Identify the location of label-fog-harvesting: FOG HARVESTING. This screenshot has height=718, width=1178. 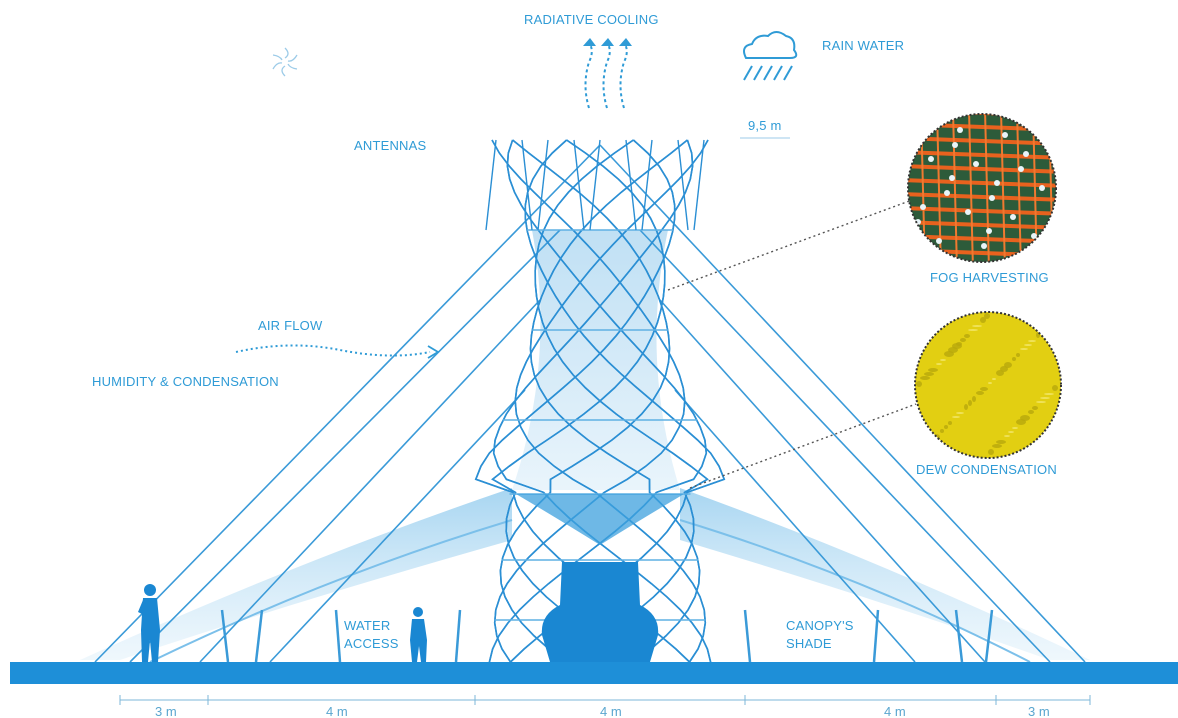
(989, 277).